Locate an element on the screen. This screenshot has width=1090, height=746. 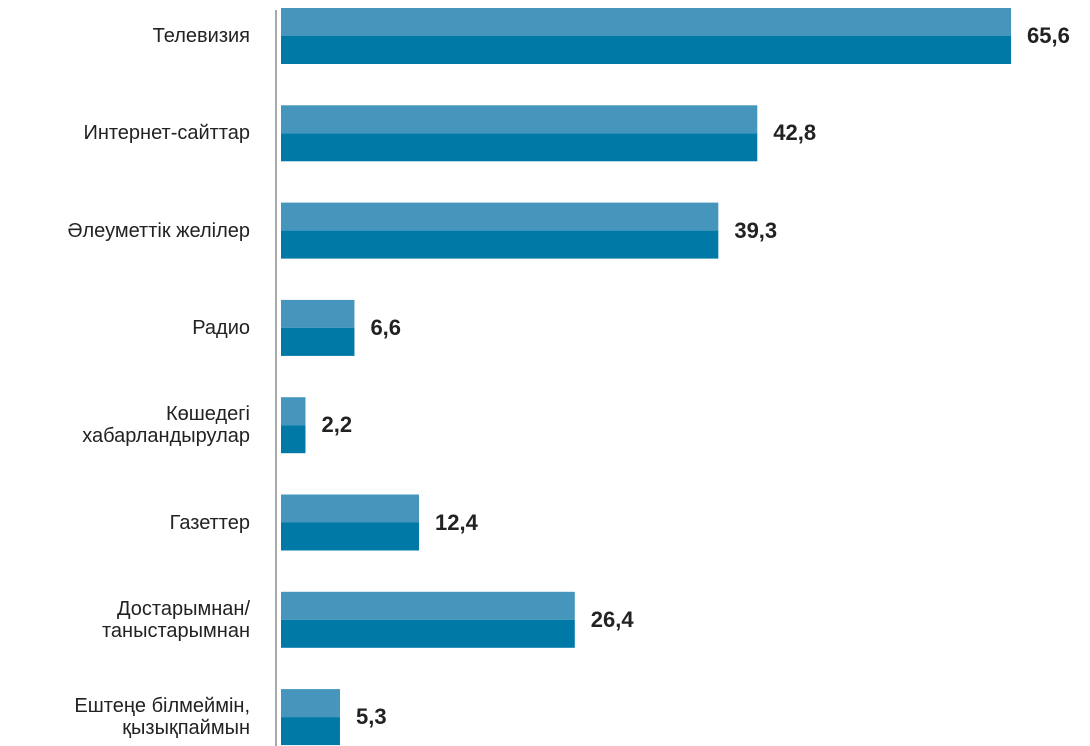
category-label: Радио is located at coordinates (221, 327).